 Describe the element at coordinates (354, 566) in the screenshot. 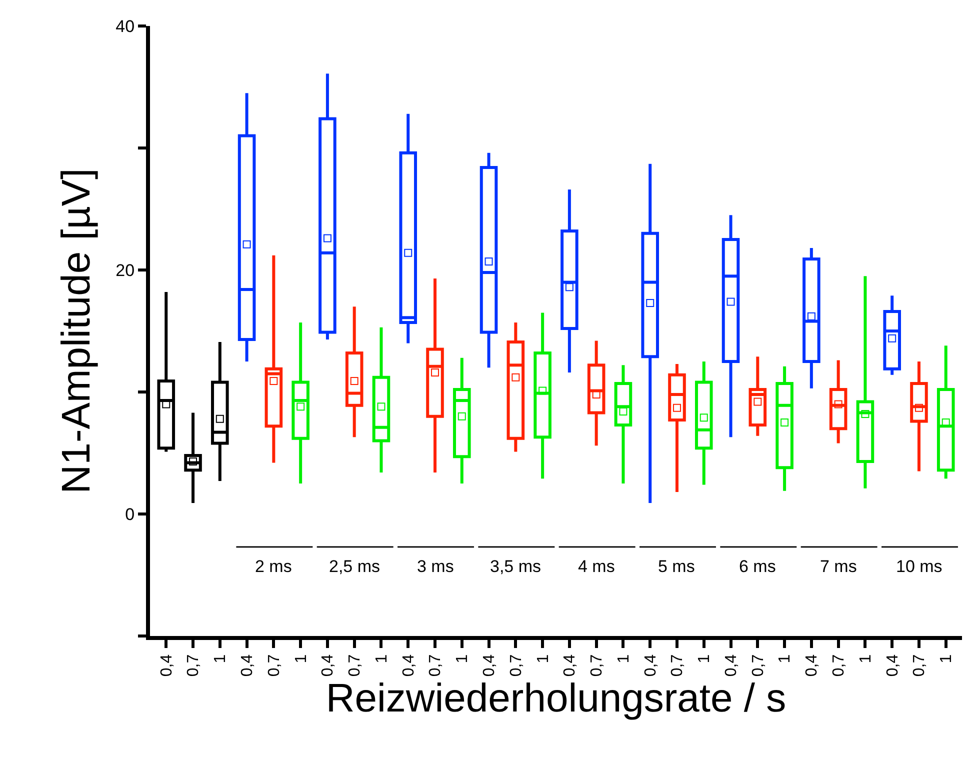

I see `annotation: 2,5 ms` at that location.